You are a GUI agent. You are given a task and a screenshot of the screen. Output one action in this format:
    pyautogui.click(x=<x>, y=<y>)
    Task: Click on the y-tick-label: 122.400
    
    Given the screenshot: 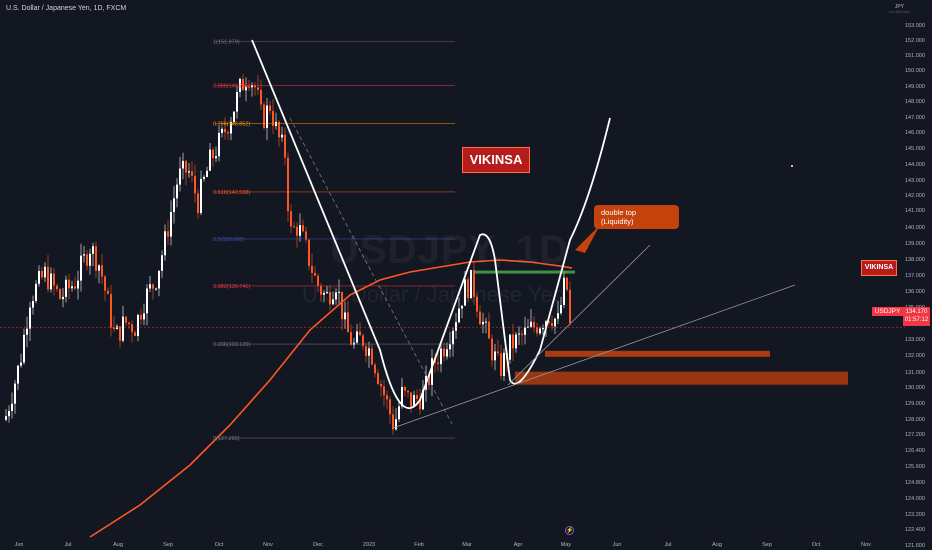 What is the action you would take?
    pyautogui.click(x=915, y=530)
    